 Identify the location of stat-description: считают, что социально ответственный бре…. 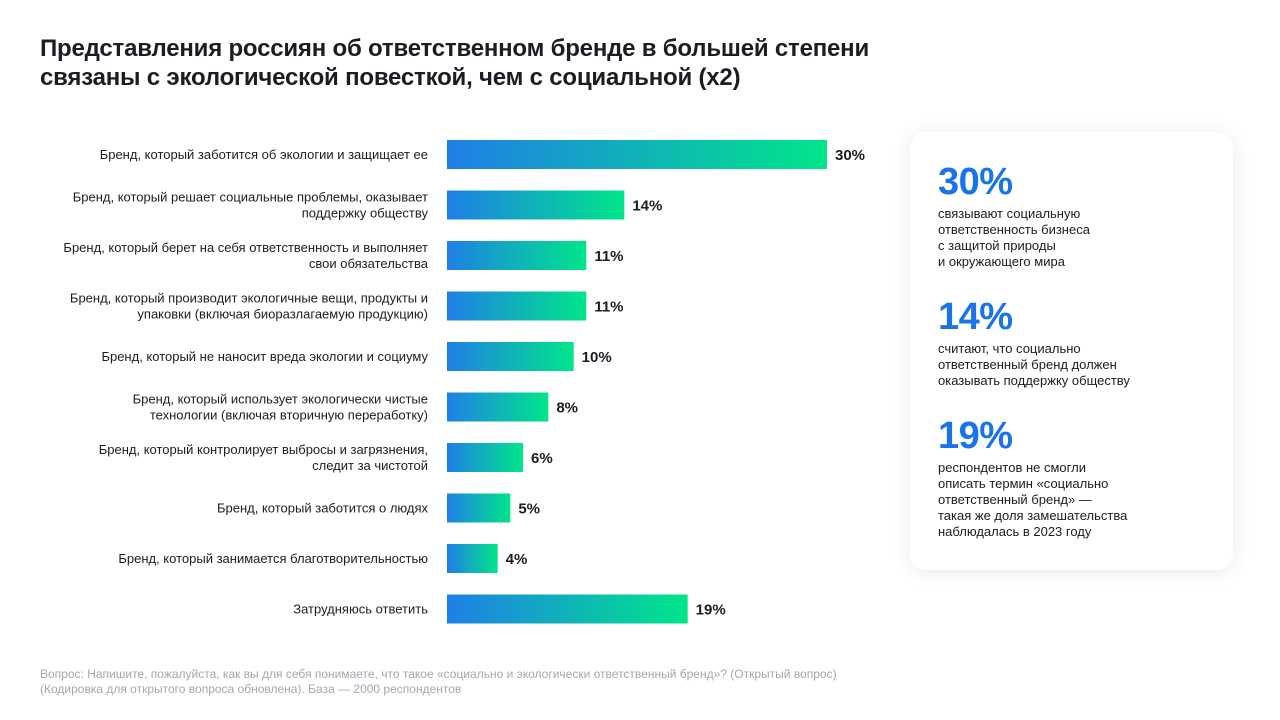
(1078, 365).